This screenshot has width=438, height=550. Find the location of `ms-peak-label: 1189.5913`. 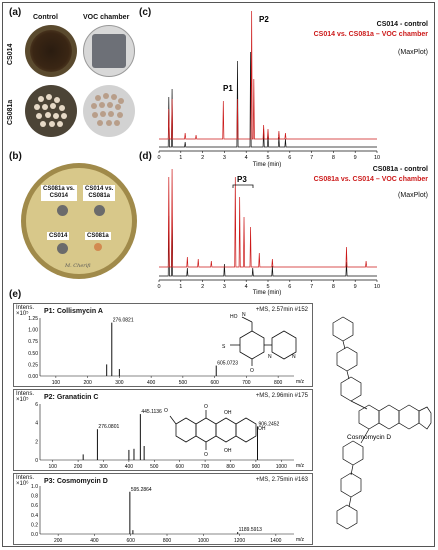

ms-peak-label: 1189.5913 is located at coordinates (250, 530).